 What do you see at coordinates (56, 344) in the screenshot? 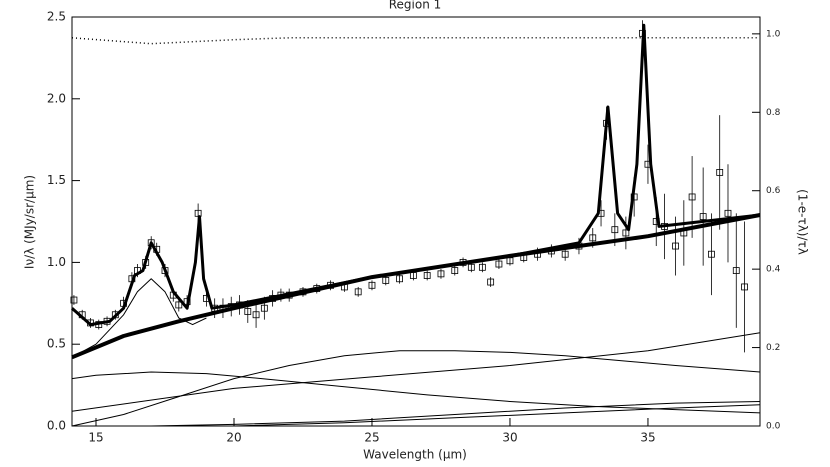
I see `y-tick-label: 0.5` at bounding box center [56, 344].